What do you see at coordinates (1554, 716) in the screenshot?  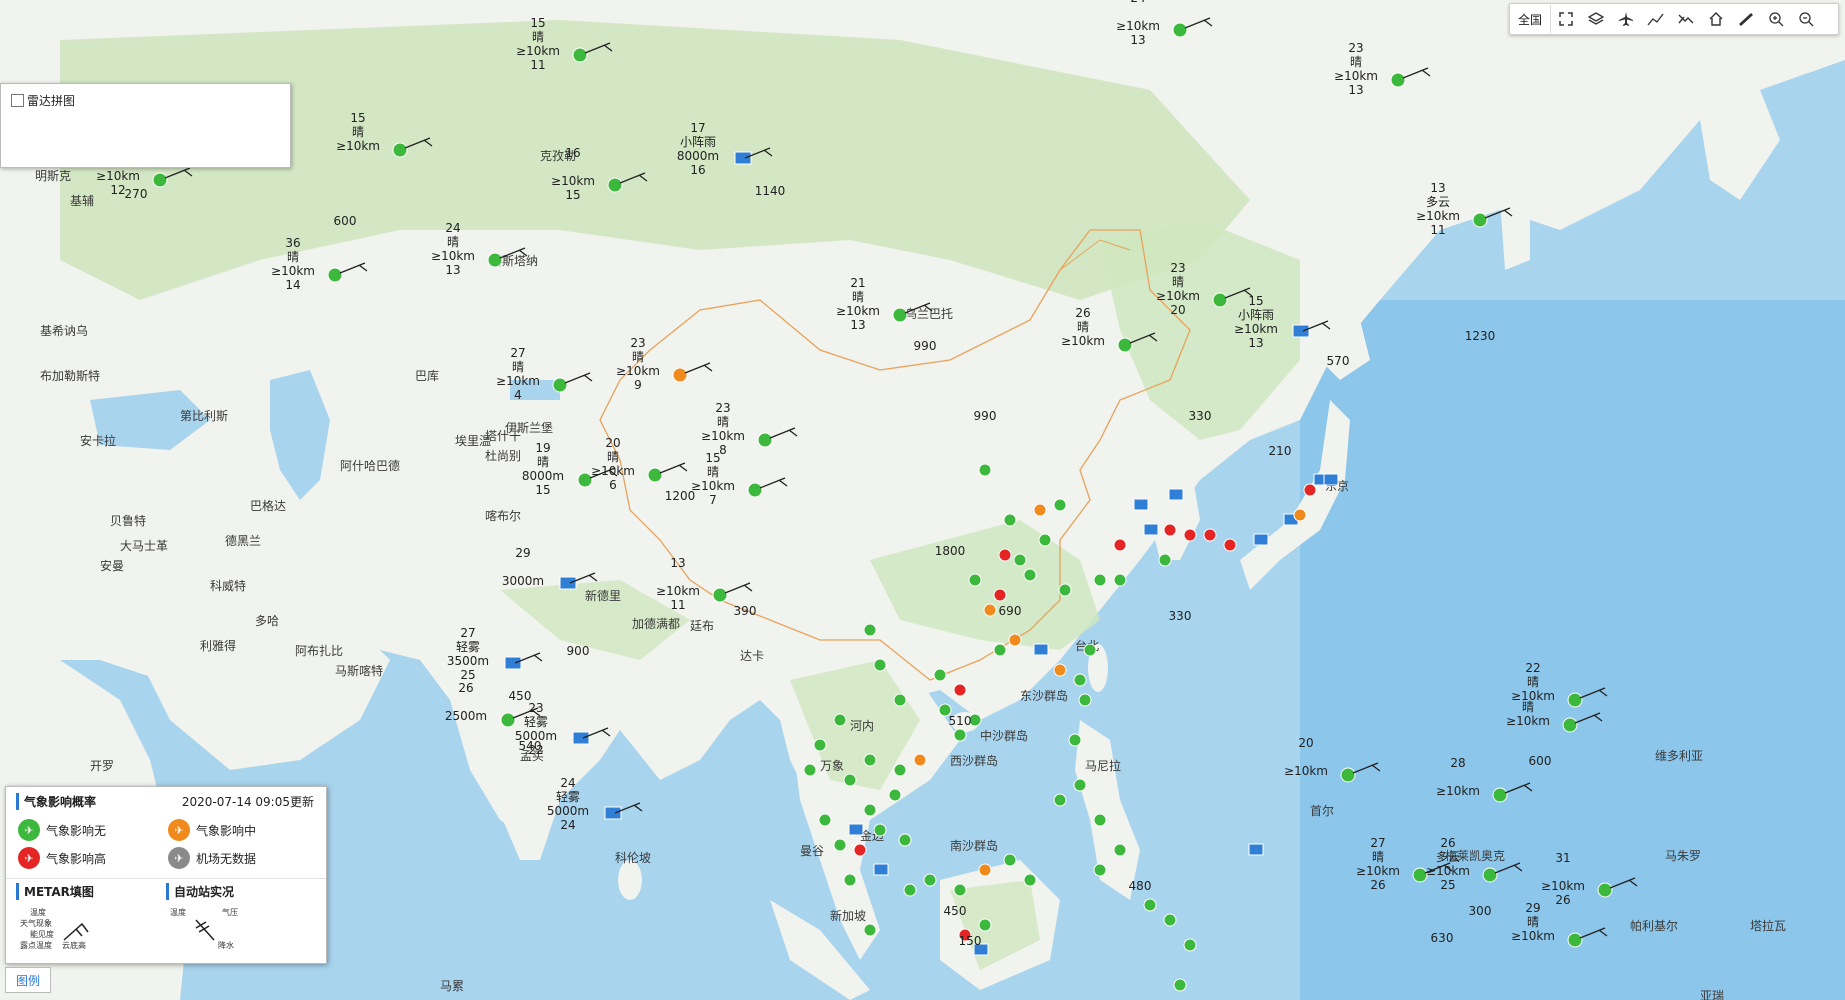 I see `station-plot: 晴≥10km` at bounding box center [1554, 716].